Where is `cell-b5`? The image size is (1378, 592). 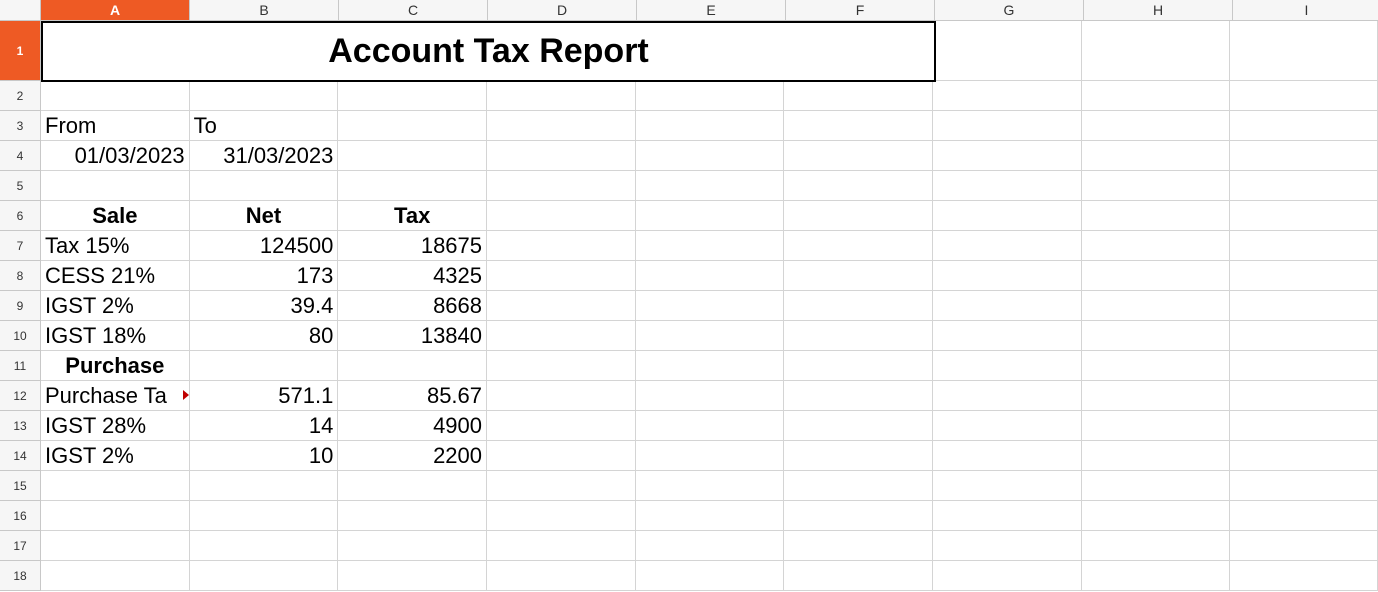
cell-b5 is located at coordinates (264, 186).